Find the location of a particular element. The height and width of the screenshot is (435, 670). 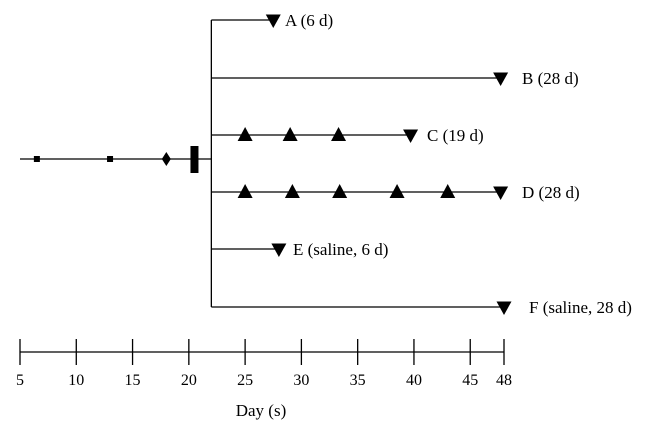

tick-label: 20 is located at coordinates (189, 380).